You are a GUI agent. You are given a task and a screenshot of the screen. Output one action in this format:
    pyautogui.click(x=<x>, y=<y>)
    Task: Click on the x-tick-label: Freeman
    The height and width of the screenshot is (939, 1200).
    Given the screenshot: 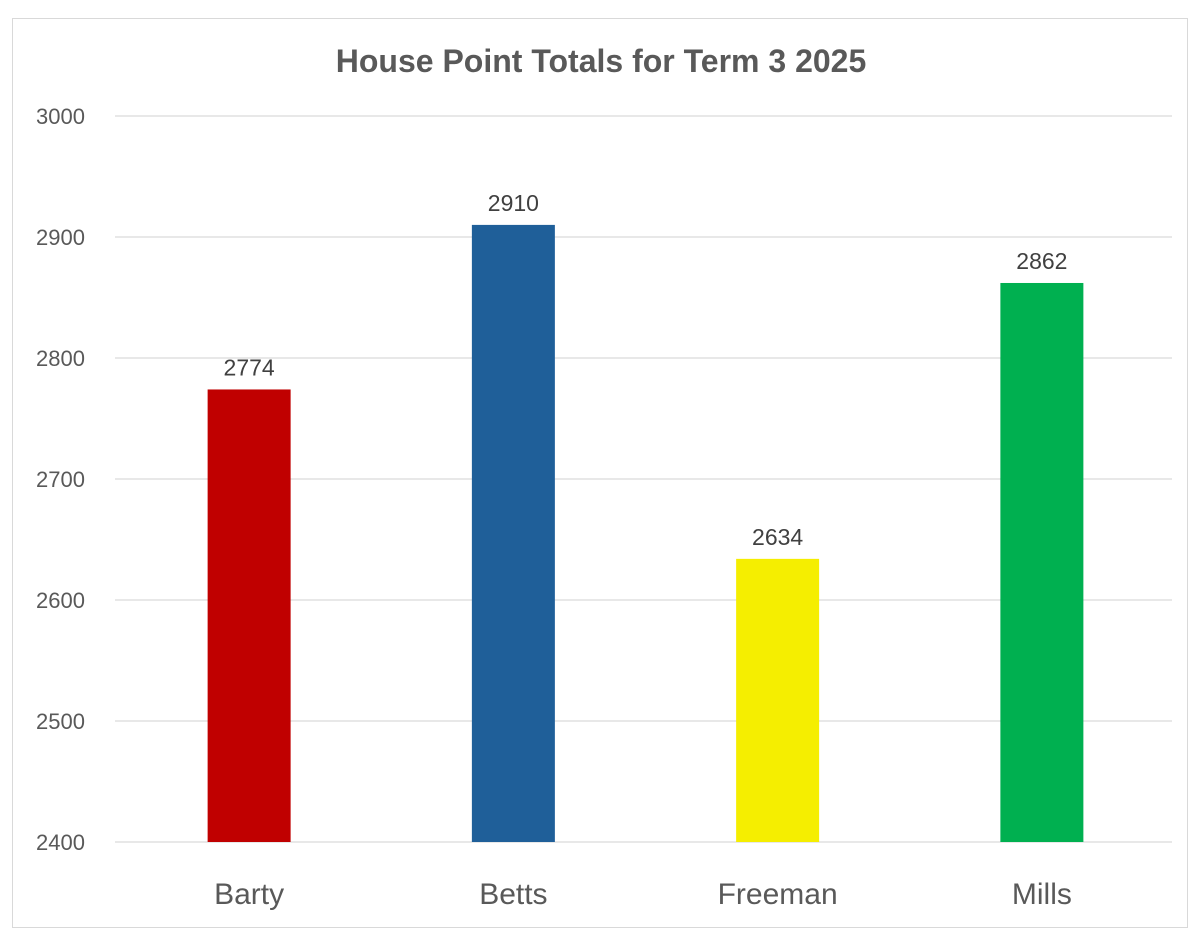 What is the action you would take?
    pyautogui.click(x=778, y=894)
    